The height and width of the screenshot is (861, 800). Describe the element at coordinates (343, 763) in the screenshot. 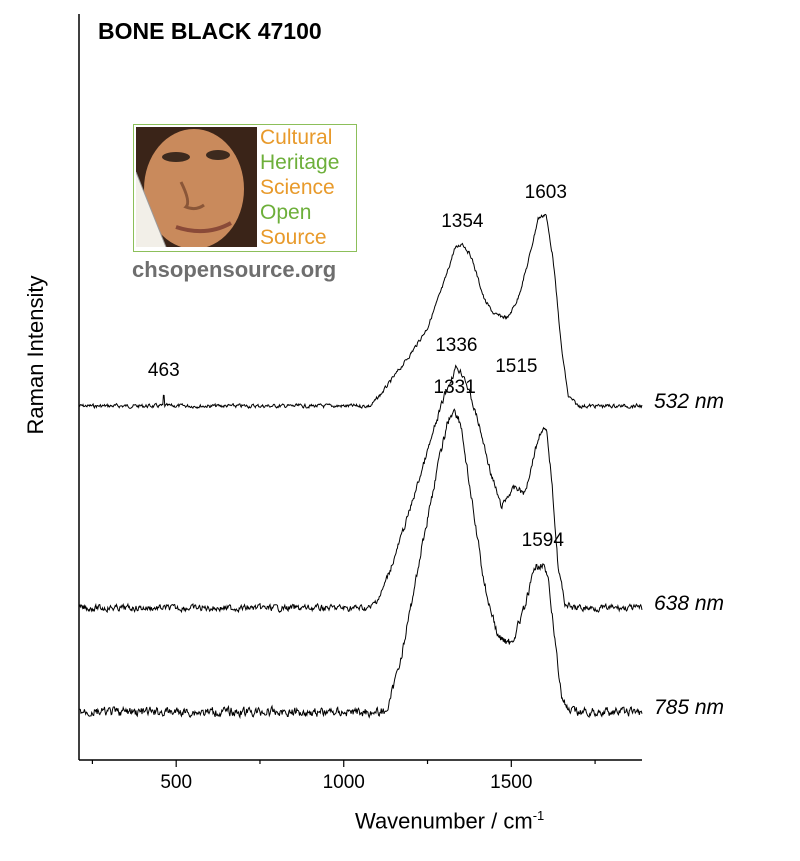

I see `x-ticks` at that location.